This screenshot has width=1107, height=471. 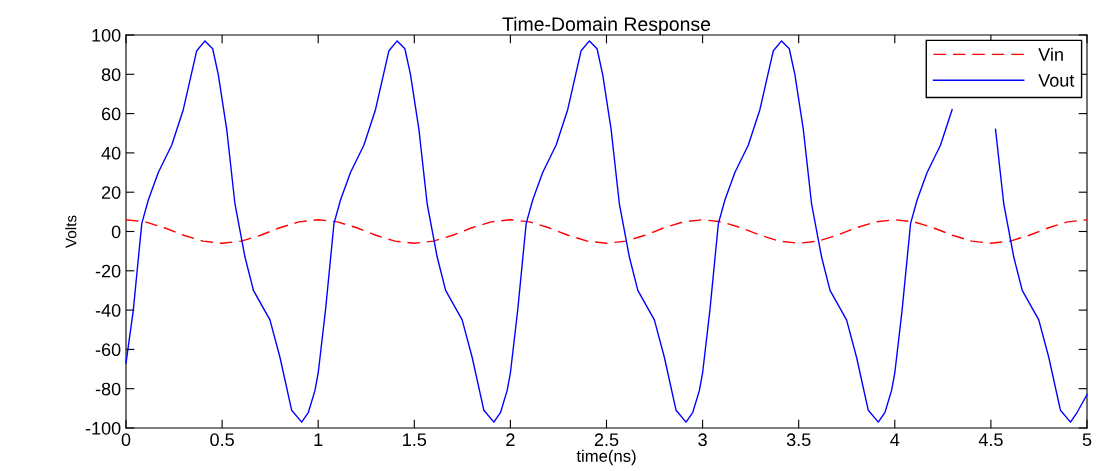 I want to click on y-tick-label: 80, so click(x=111, y=75).